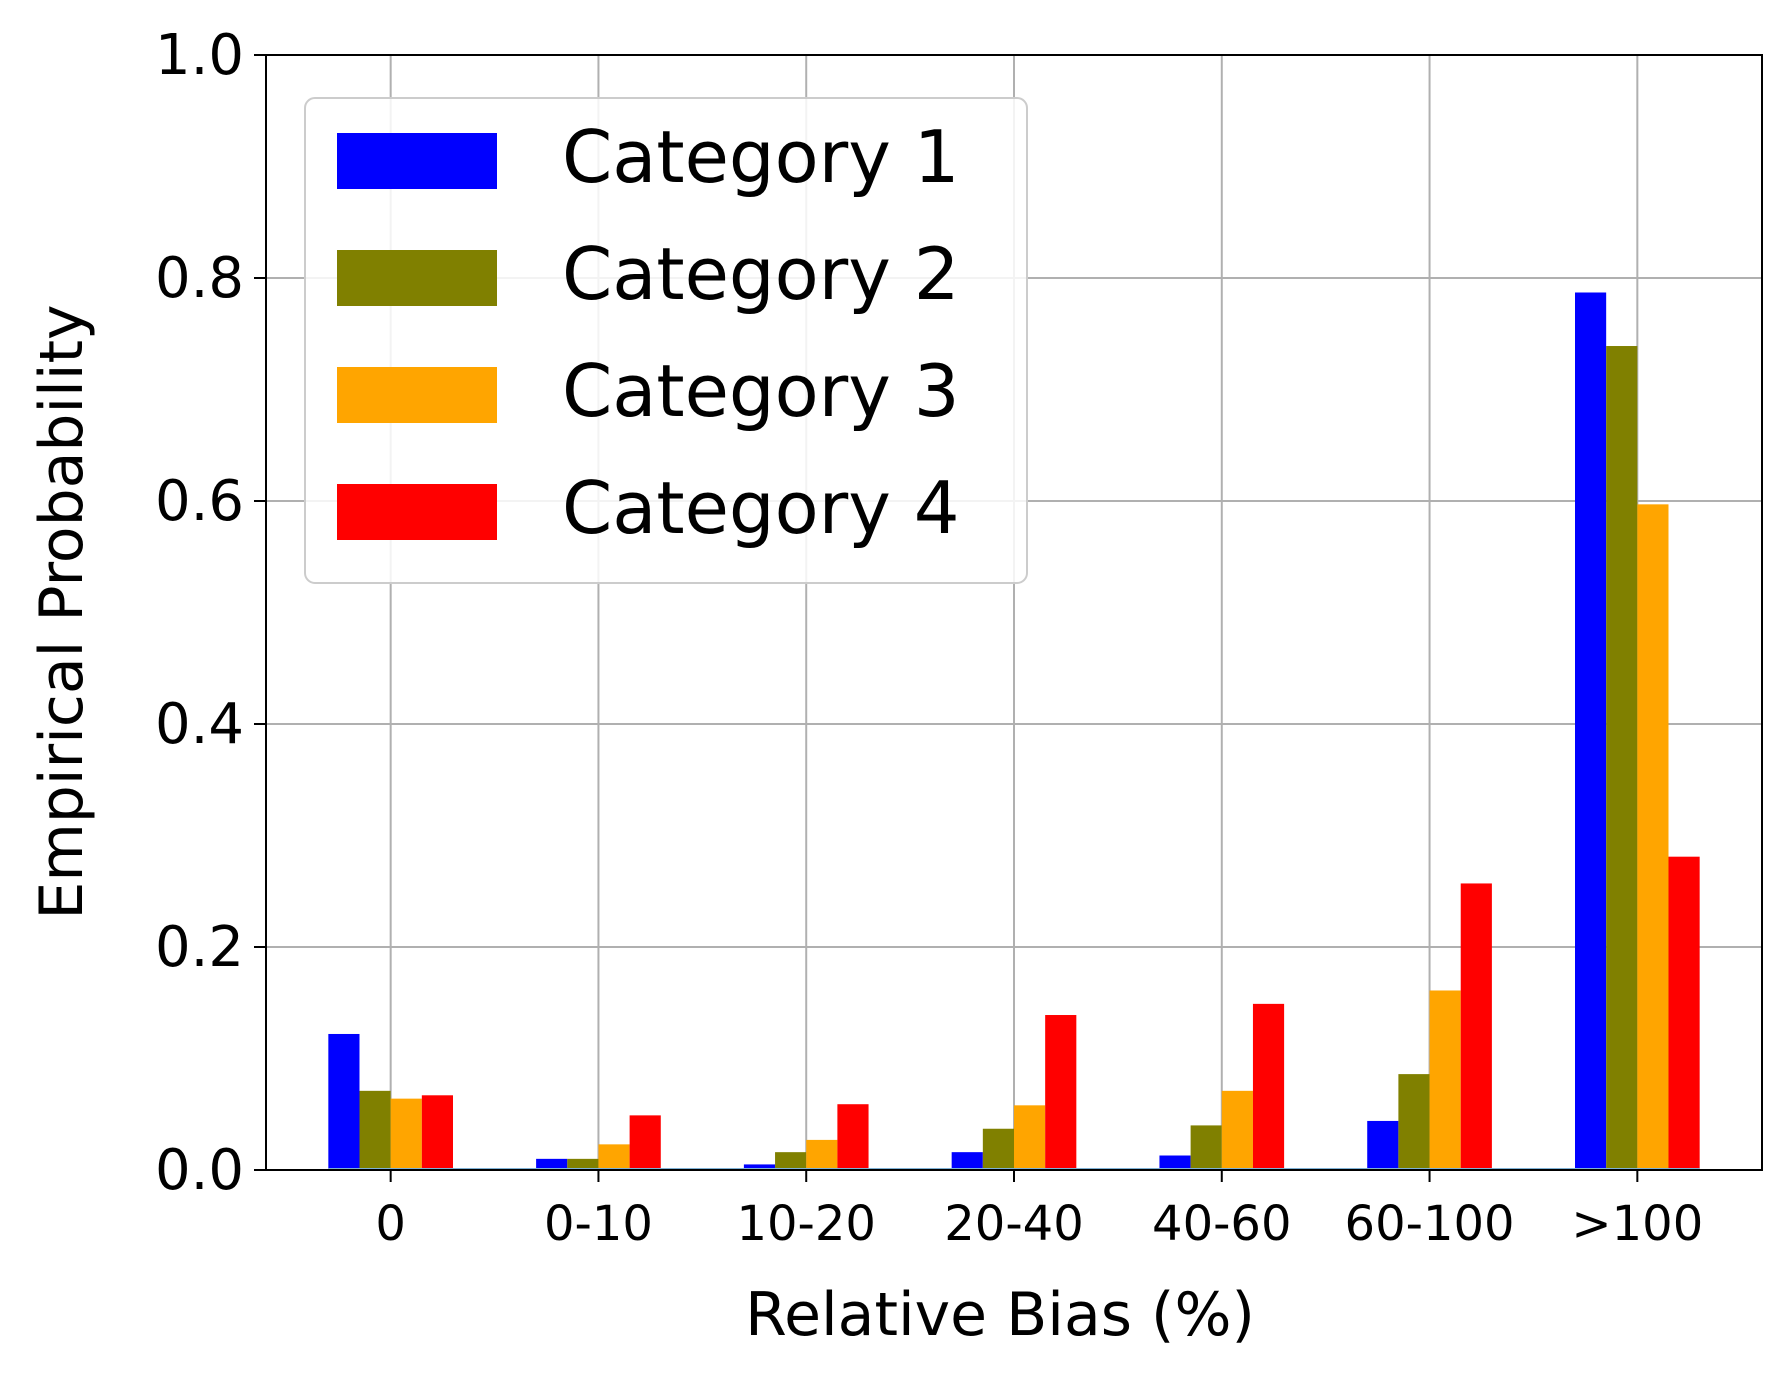 This screenshot has height=1376, width=1782. Describe the element at coordinates (199, 55) in the screenshot. I see `y-tick-label: 1.0` at that location.